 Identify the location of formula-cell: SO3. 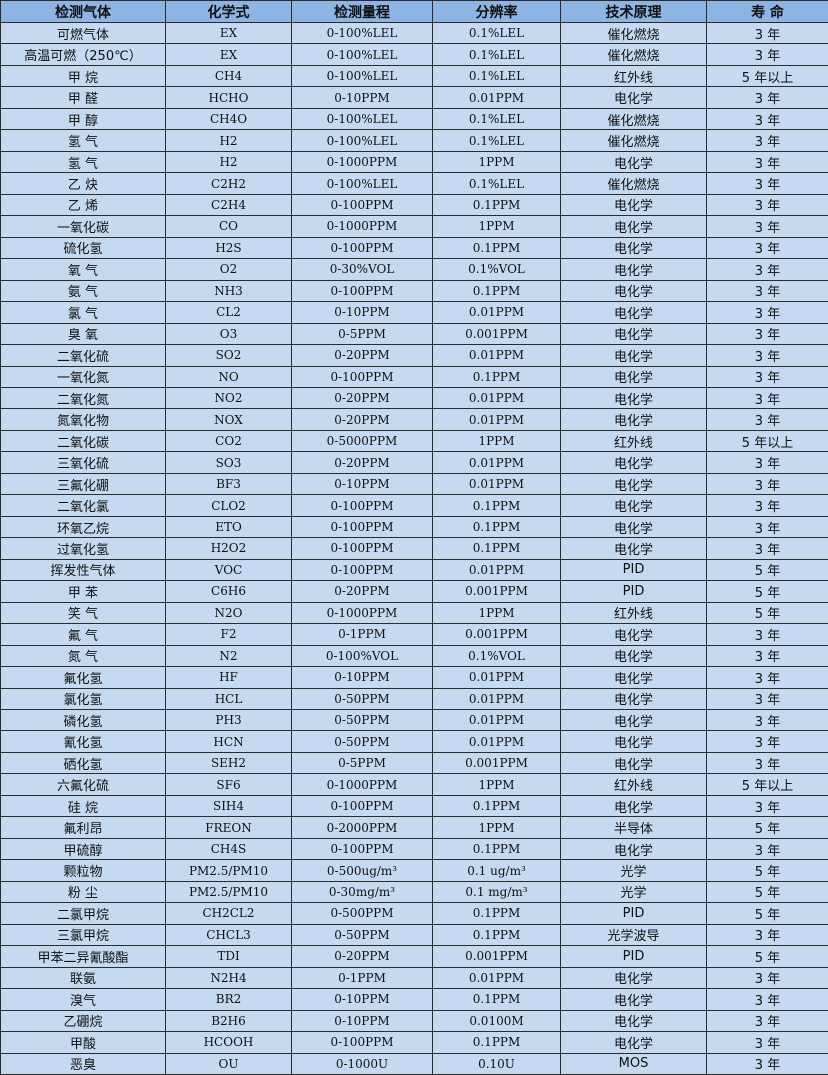
(229, 462).